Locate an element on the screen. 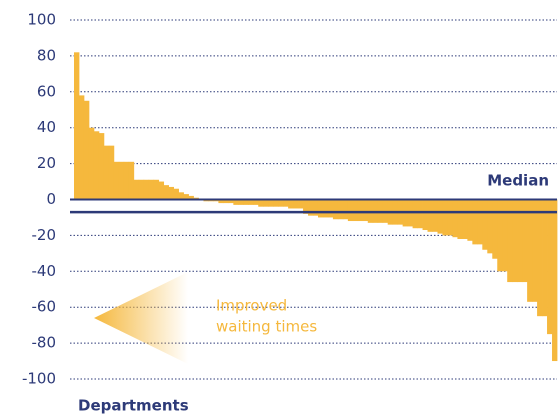 Image resolution: width=559 pixels, height=417 pixels. x-axis-label: Departments is located at coordinates (133, 406).